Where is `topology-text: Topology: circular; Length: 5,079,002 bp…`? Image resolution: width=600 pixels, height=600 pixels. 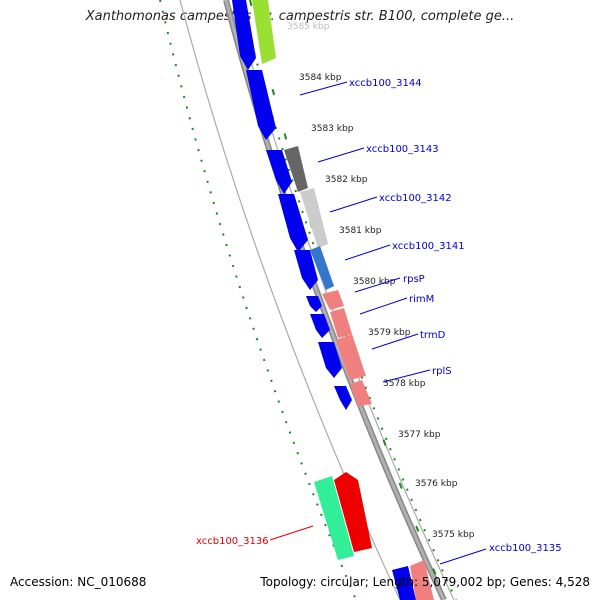 topology-text: Topology: circular; Length: 5,079,002 bp… is located at coordinates (425, 582).